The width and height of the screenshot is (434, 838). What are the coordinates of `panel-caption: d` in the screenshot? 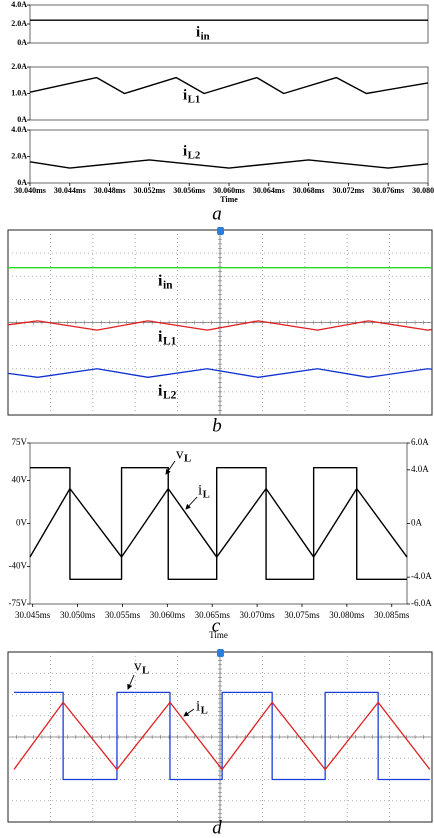 It's located at (217, 827).